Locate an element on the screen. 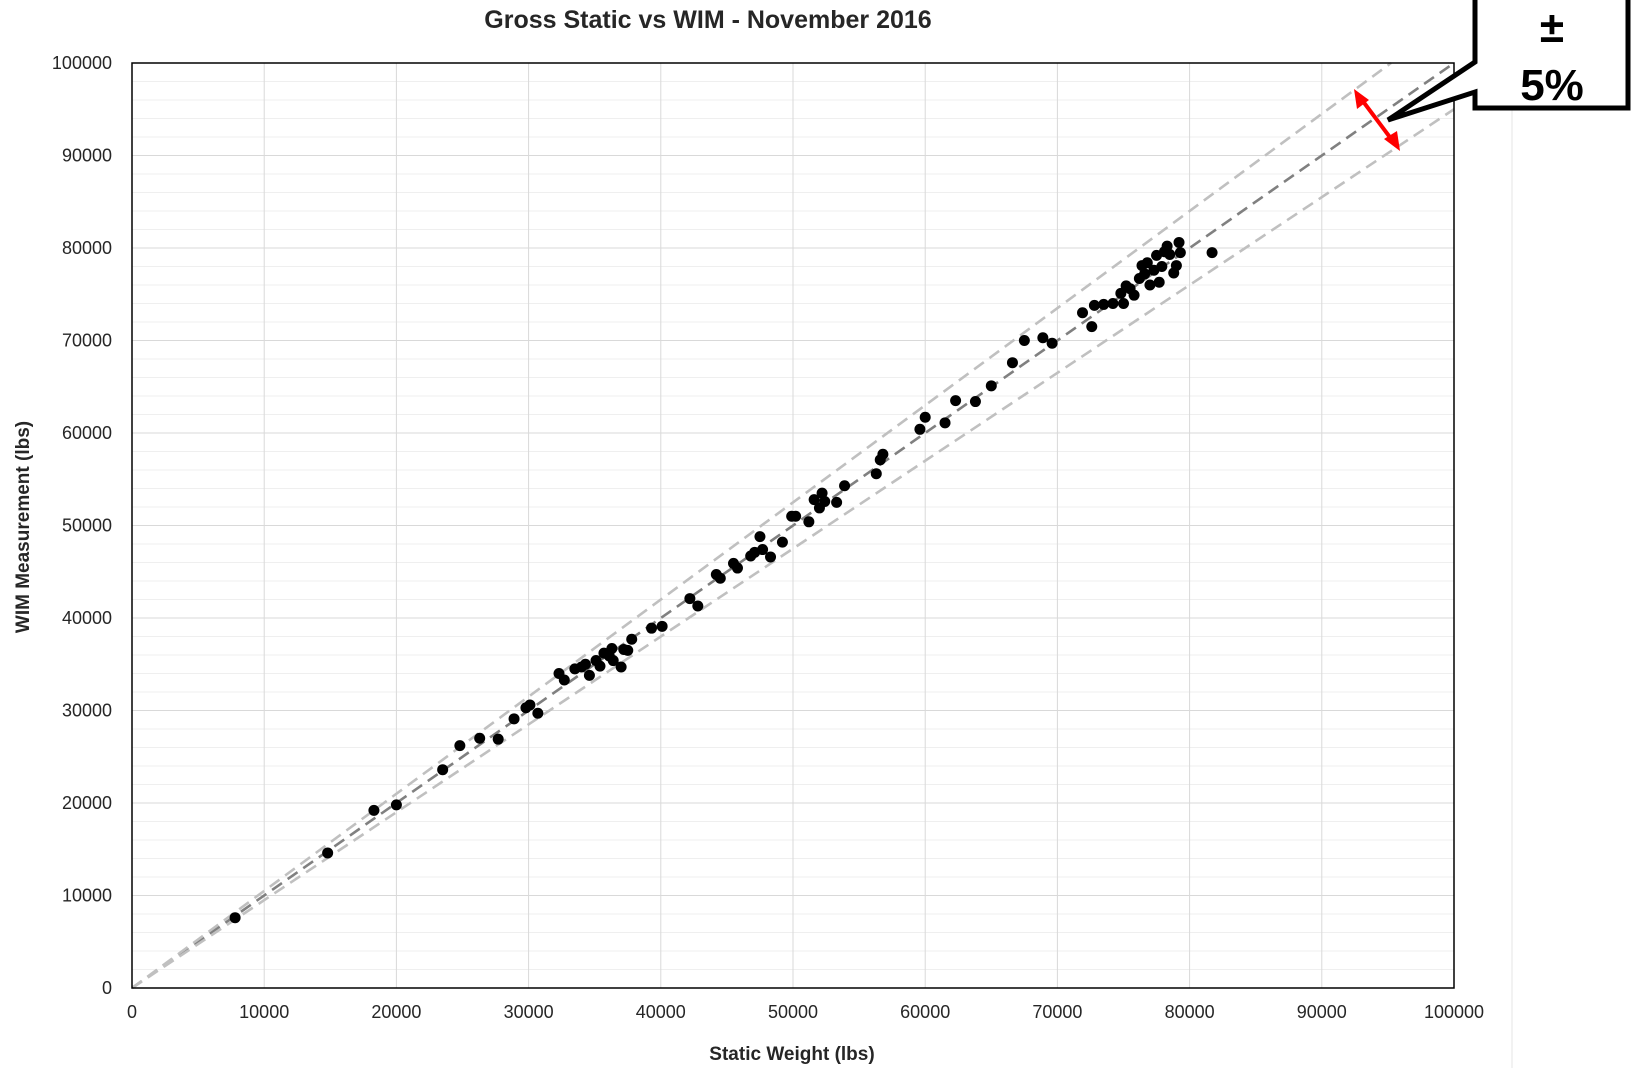  x-tick-label: 50000 is located at coordinates (793, 1012).